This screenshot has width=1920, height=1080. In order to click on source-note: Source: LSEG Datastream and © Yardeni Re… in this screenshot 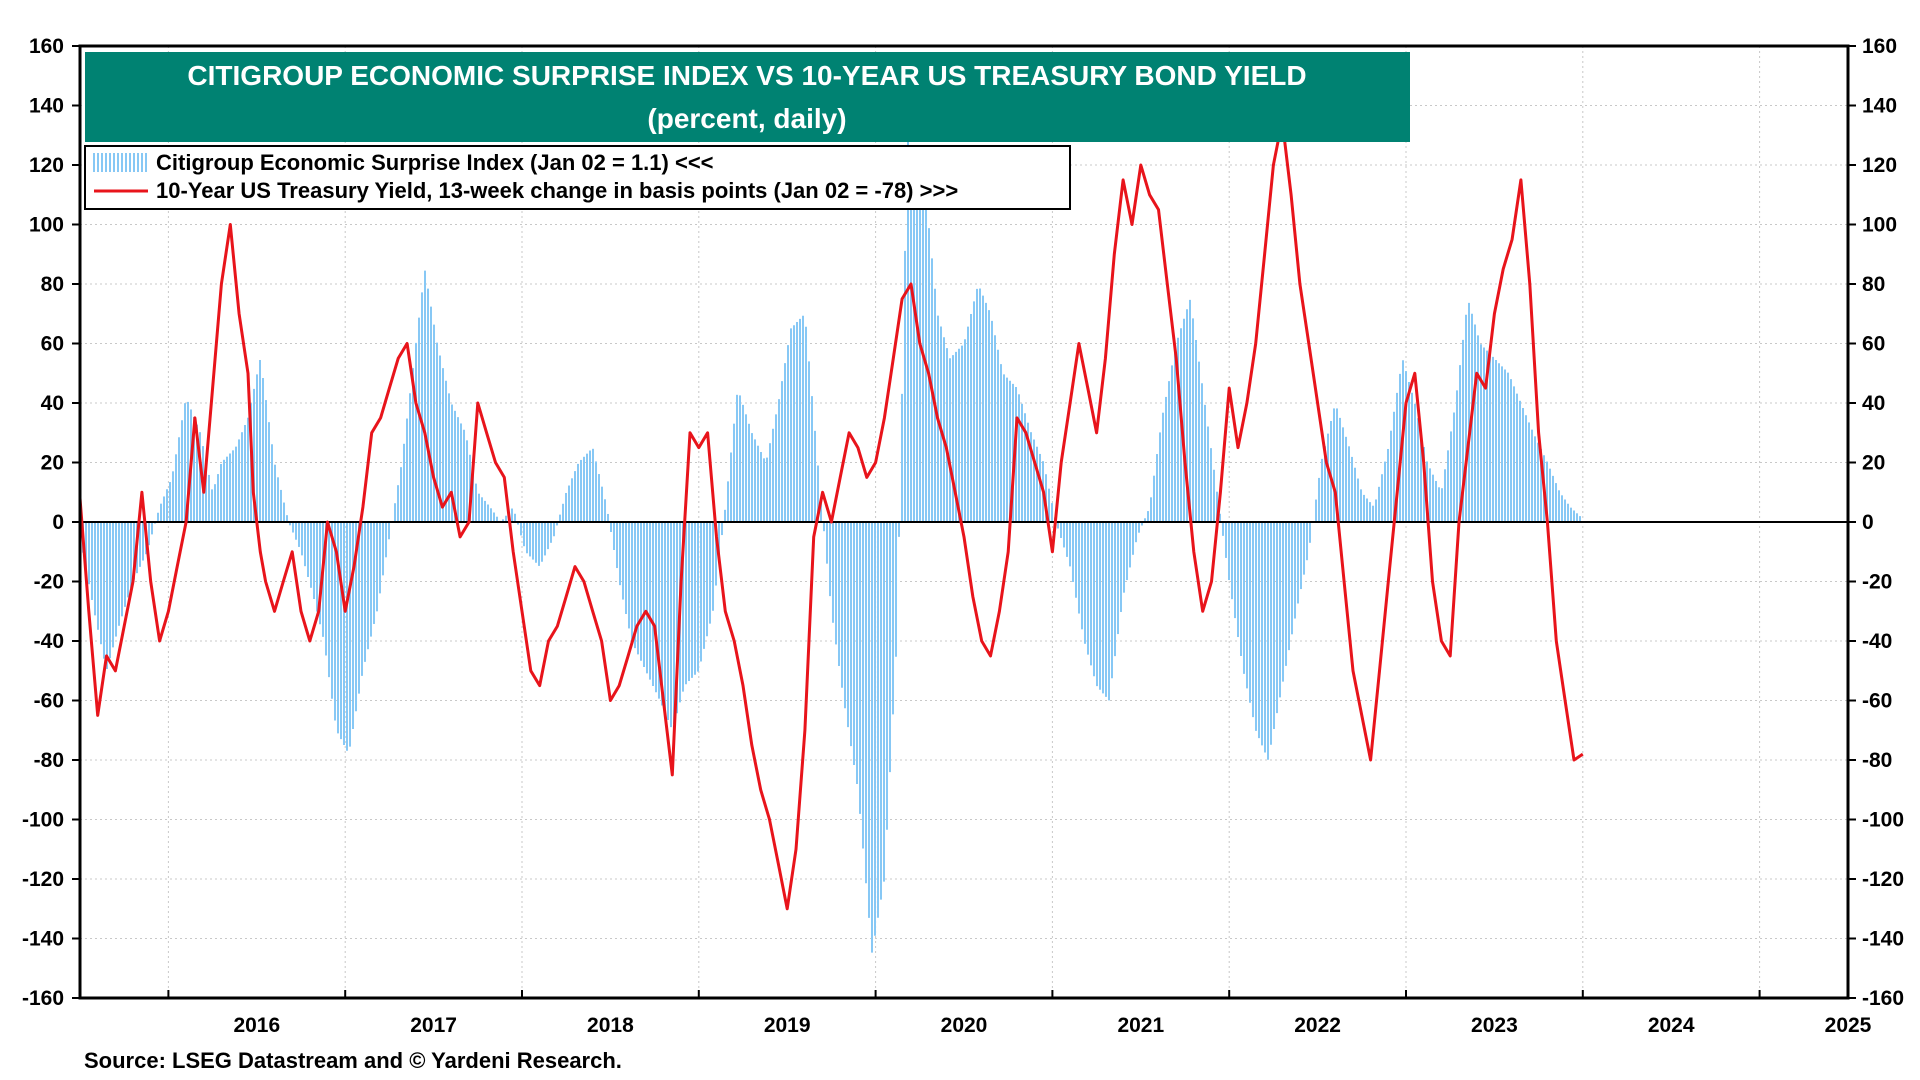, I will do `click(353, 1060)`.